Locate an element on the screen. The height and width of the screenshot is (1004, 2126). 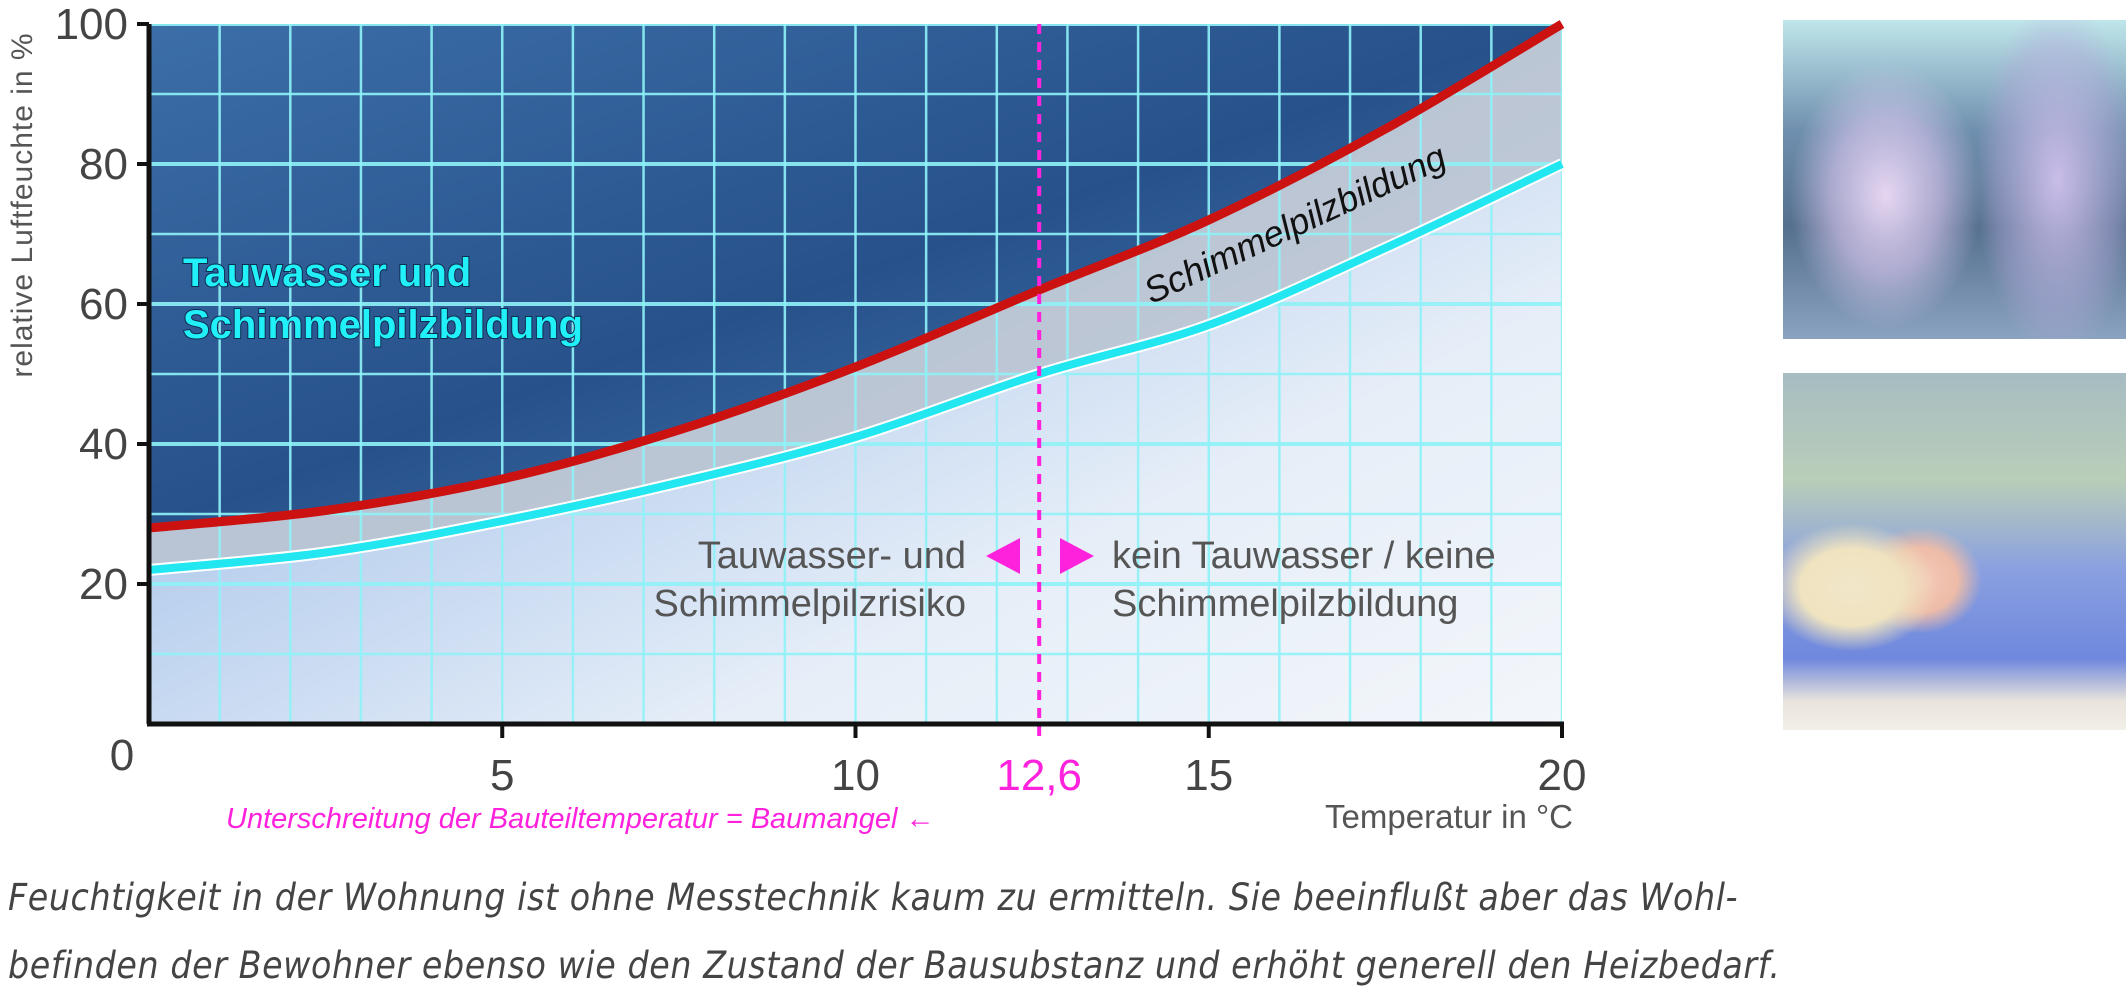
x-tick-10: 10 is located at coordinates (855, 775).